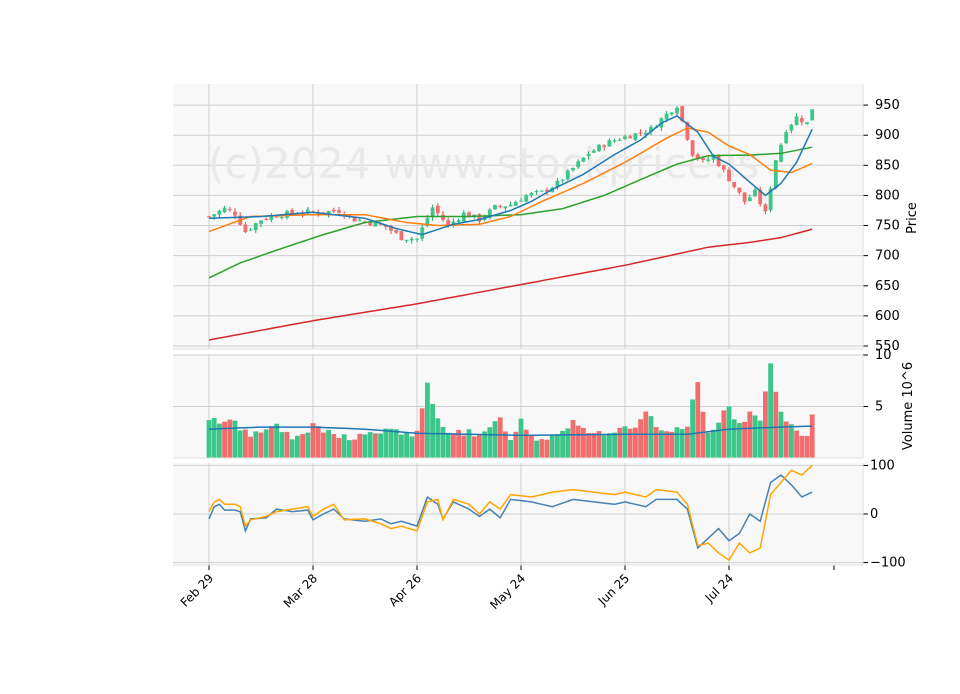  What do you see at coordinates (887, 226) in the screenshot?
I see `price-tick-label: 750` at bounding box center [887, 226].